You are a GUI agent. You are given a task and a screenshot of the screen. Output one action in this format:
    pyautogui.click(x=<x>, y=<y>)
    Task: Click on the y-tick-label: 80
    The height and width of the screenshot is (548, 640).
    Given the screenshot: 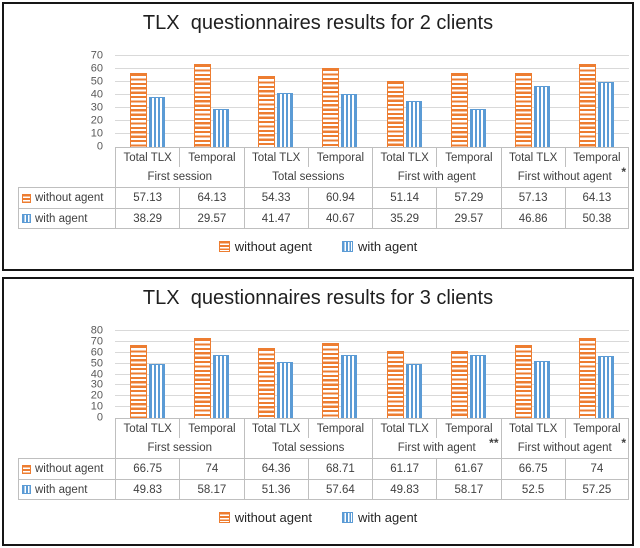 What is the action you would take?
    pyautogui.click(x=96, y=330)
    